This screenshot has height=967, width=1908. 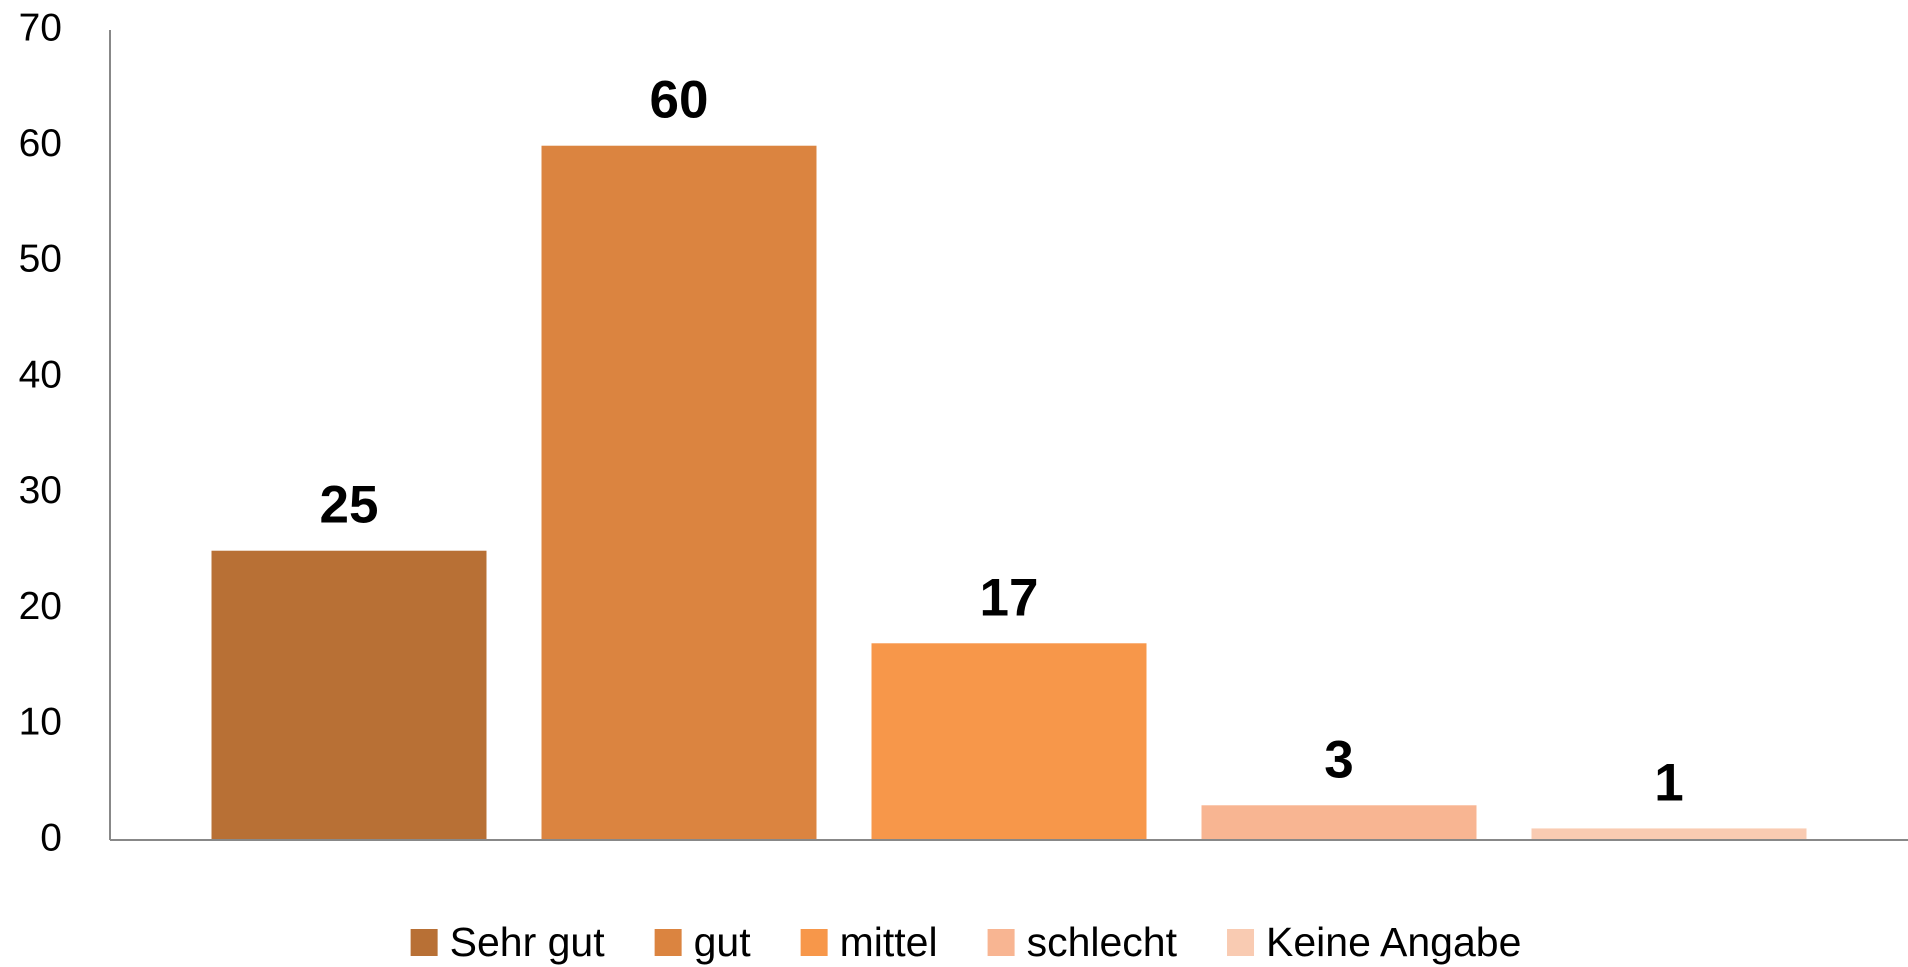 I want to click on y-tick-label: 30, so click(x=40, y=490).